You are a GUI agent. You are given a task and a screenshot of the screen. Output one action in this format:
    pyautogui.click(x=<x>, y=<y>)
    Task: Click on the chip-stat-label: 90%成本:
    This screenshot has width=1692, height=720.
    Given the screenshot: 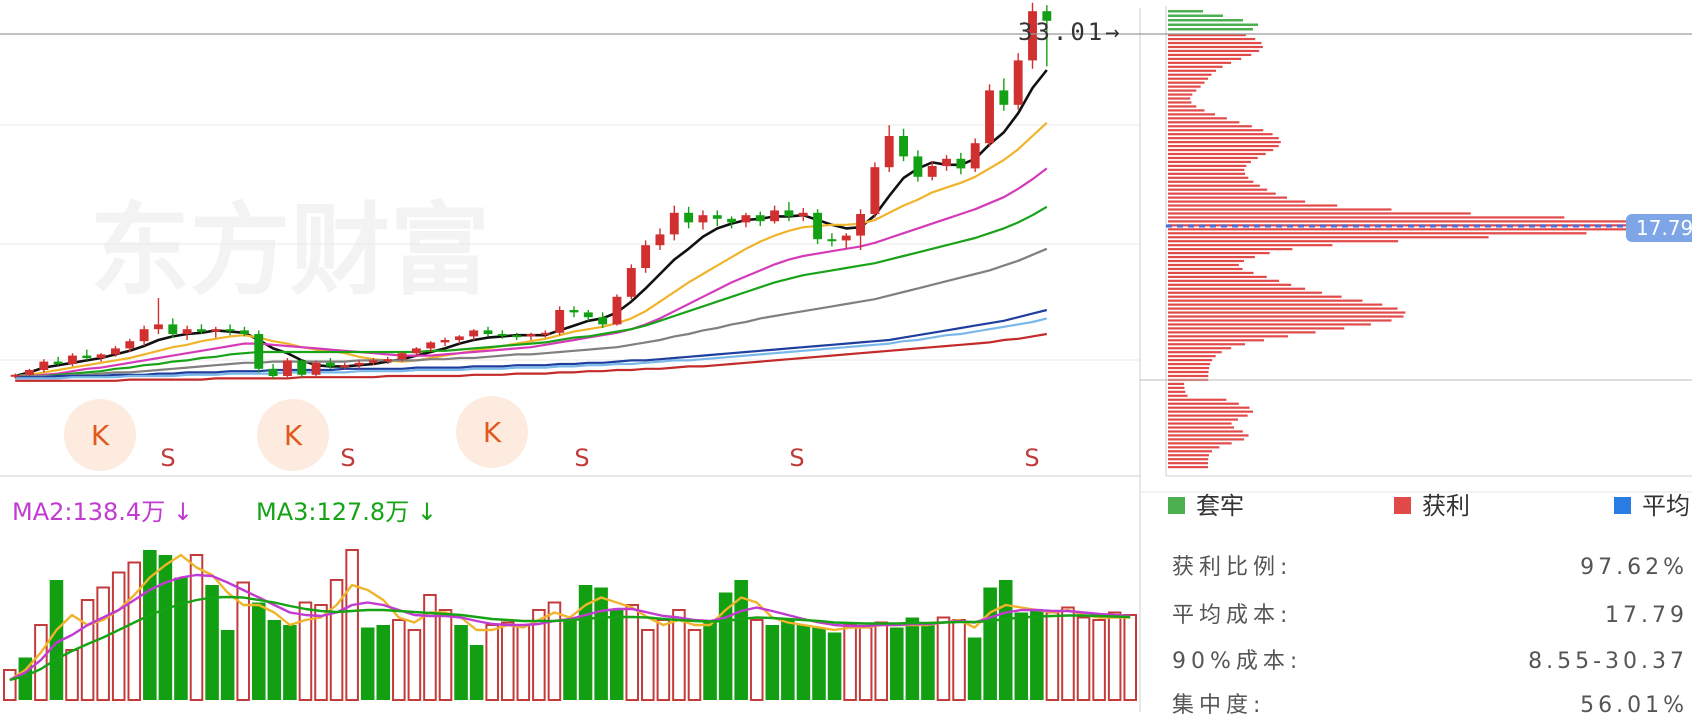 What is the action you would take?
    pyautogui.click(x=1237, y=661)
    